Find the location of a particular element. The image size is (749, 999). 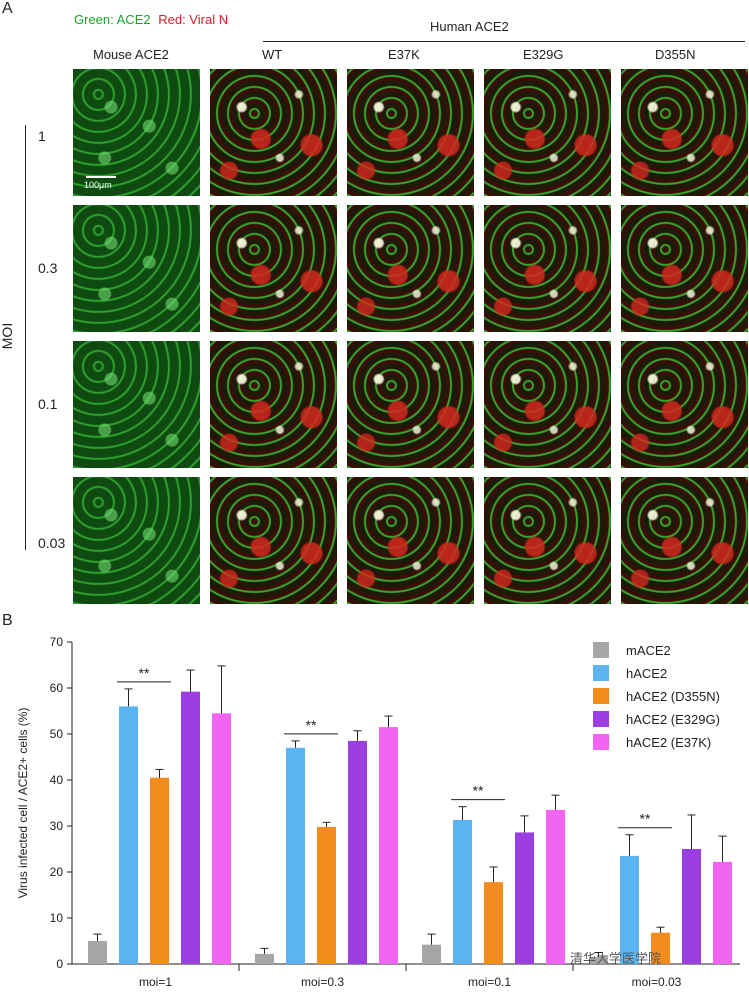

panel-a-legend: Green: ACE2 Red: Viral N is located at coordinates (151, 19).